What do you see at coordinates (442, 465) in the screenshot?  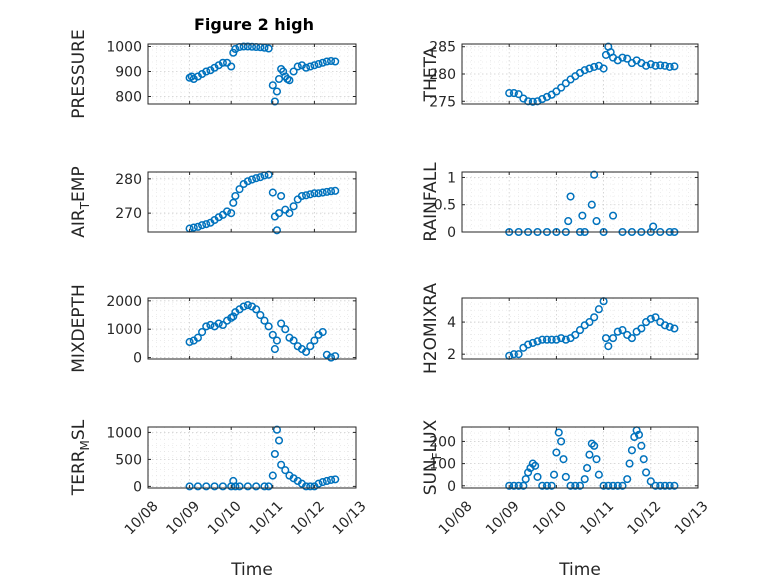 I see `y-tick-label: 100` at bounding box center [442, 465].